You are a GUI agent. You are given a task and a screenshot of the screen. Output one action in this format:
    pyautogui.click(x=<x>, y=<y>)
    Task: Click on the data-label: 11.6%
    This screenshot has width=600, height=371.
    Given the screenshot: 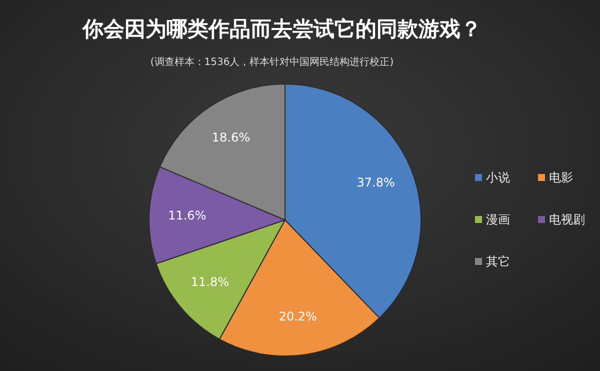 What is the action you would take?
    pyautogui.click(x=187, y=215)
    